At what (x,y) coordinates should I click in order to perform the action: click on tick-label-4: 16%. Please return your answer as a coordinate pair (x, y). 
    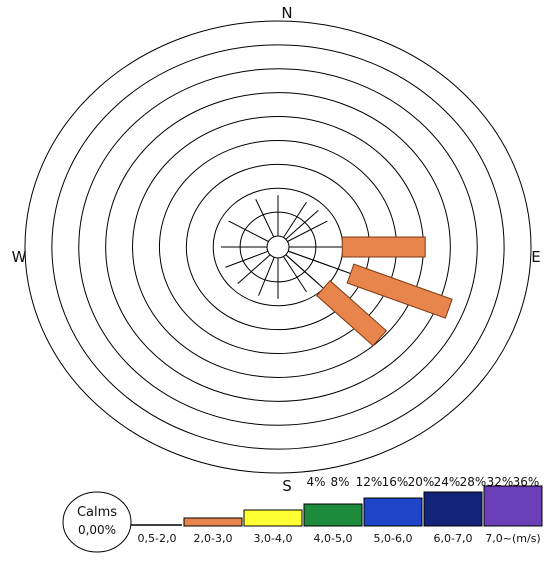
    Looking at the image, I should click on (395, 482).